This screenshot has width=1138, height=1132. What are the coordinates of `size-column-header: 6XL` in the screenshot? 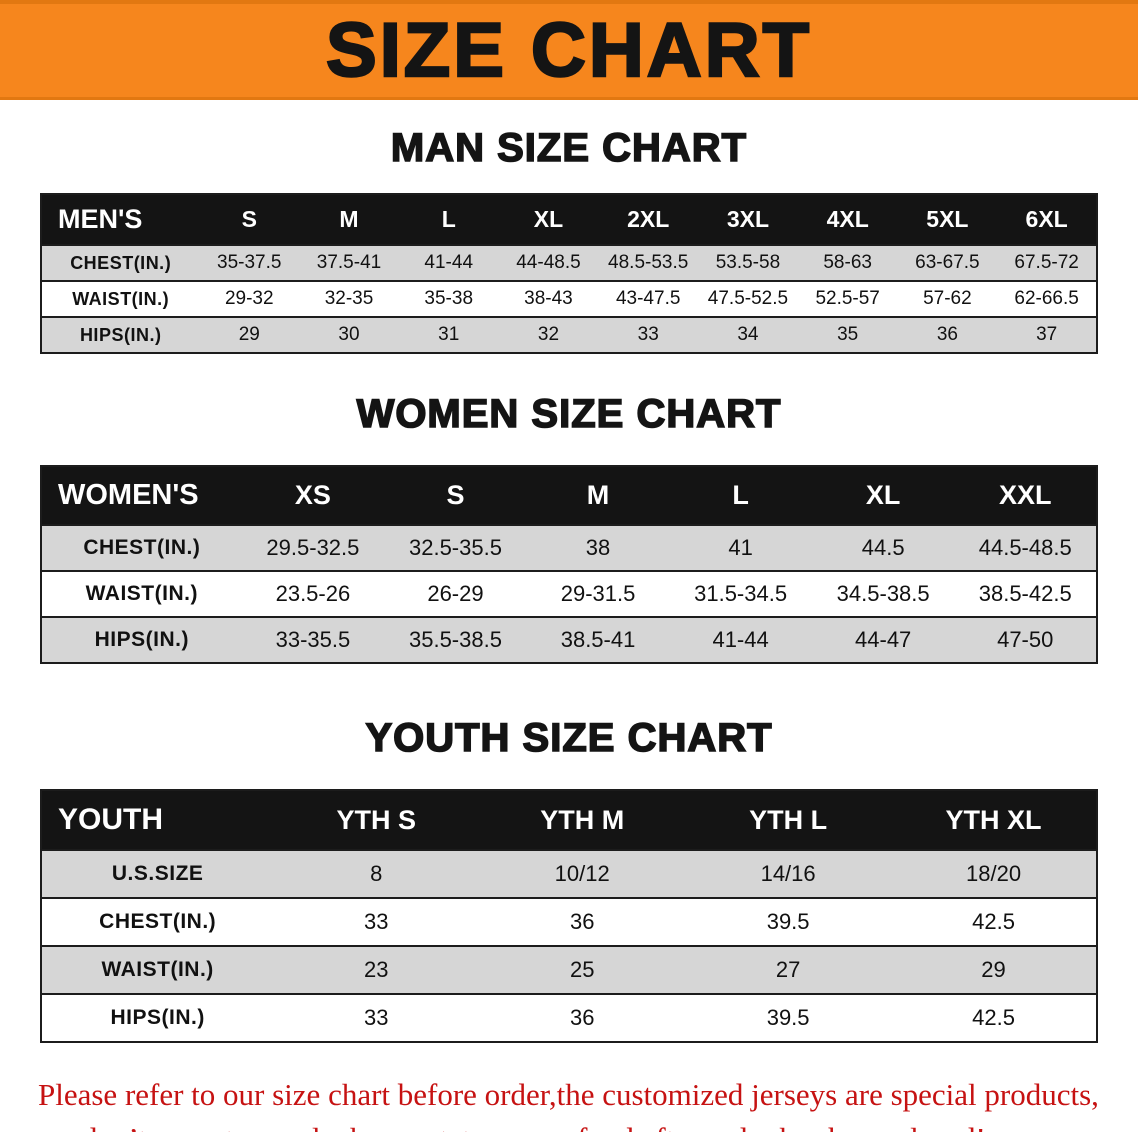 It's located at (1047, 219).